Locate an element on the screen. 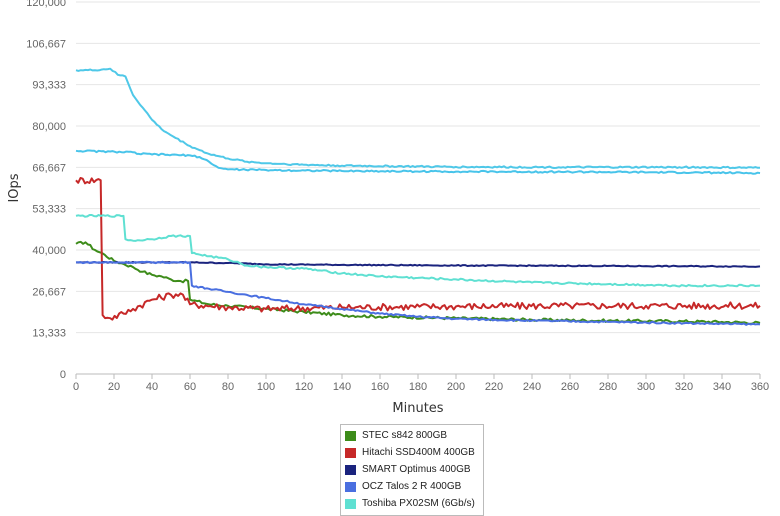 This screenshot has height=516, width=780. legend-item: STEC s842 800GB is located at coordinates (412, 435).